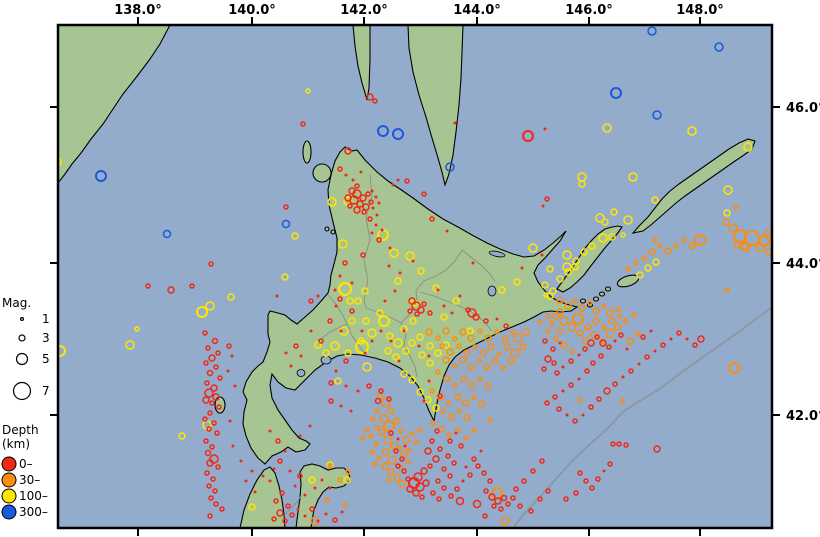 The width and height of the screenshot is (820, 537). I want to click on kuril-trench-line, so click(642, 417).